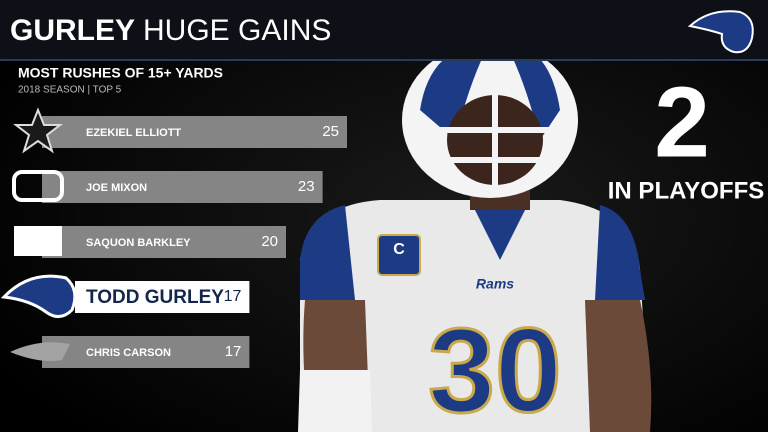 The height and width of the screenshot is (432, 768). I want to click on category-label: TODD GURLEY, so click(155, 297).